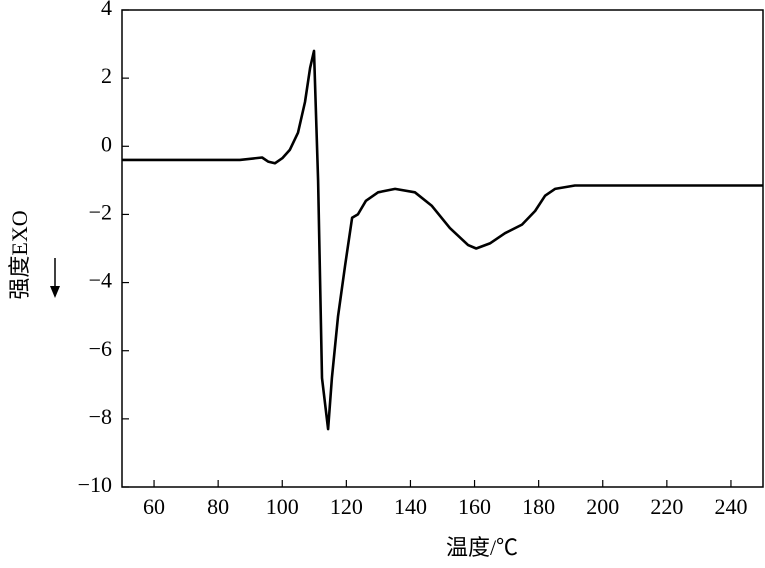 The image size is (765, 568). Describe the element at coordinates (100, 211) in the screenshot. I see `y-tick-label: −2` at that location.